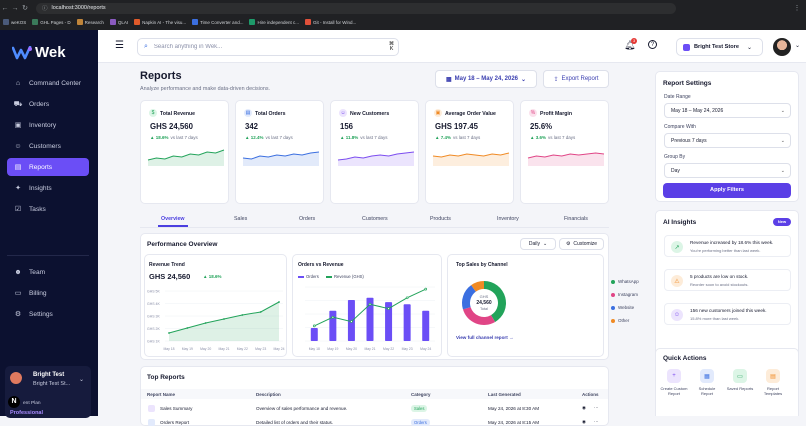 This screenshot has width=806, height=426. I want to click on sidebar-item-command-center: ⌂ Command Center, so click(48, 83).